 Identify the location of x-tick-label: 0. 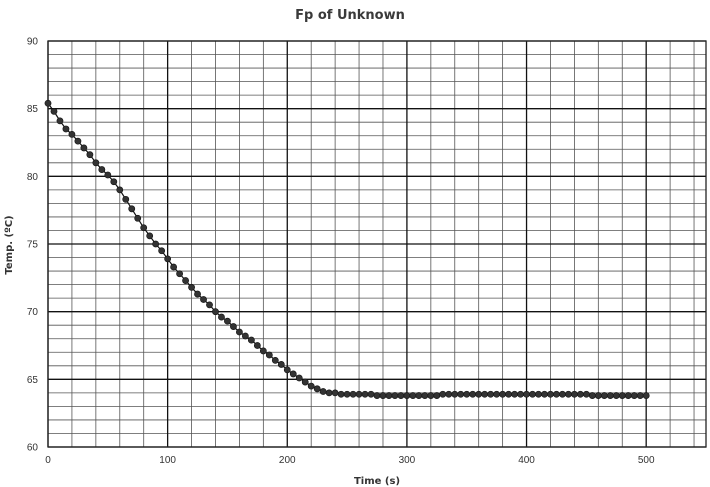
(48, 460).